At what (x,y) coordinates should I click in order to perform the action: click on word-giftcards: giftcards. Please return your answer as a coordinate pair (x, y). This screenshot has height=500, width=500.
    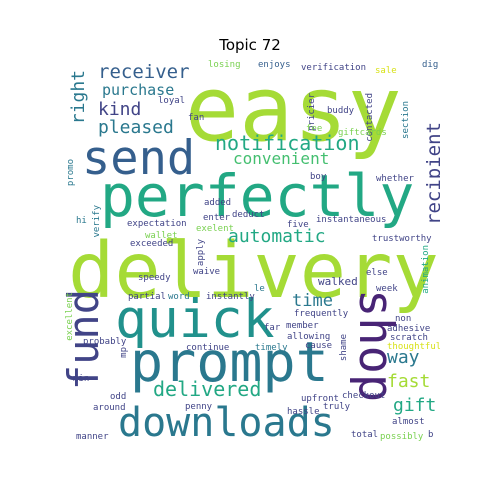
    Looking at the image, I should click on (362, 133).